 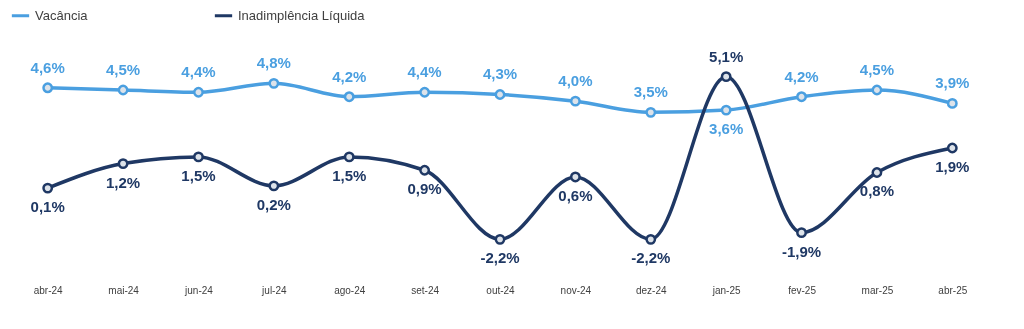 What do you see at coordinates (726, 129) in the screenshot?
I see `data-label: 3,6%` at bounding box center [726, 129].